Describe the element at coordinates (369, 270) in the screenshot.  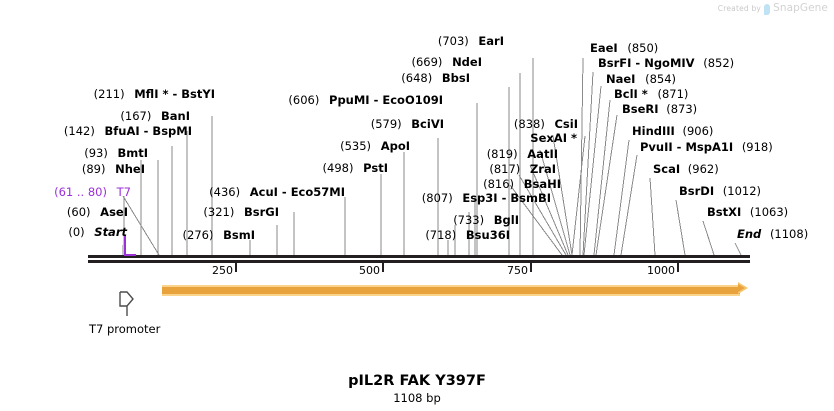
I see `axis-tick-label-500: 500` at that location.